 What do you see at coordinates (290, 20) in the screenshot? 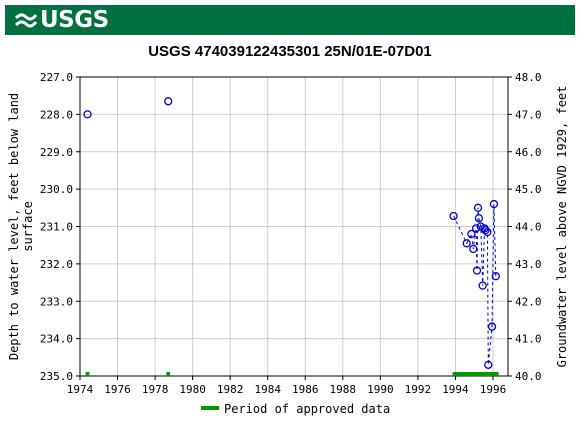
I see `usgs-banner: USGS` at bounding box center [290, 20].